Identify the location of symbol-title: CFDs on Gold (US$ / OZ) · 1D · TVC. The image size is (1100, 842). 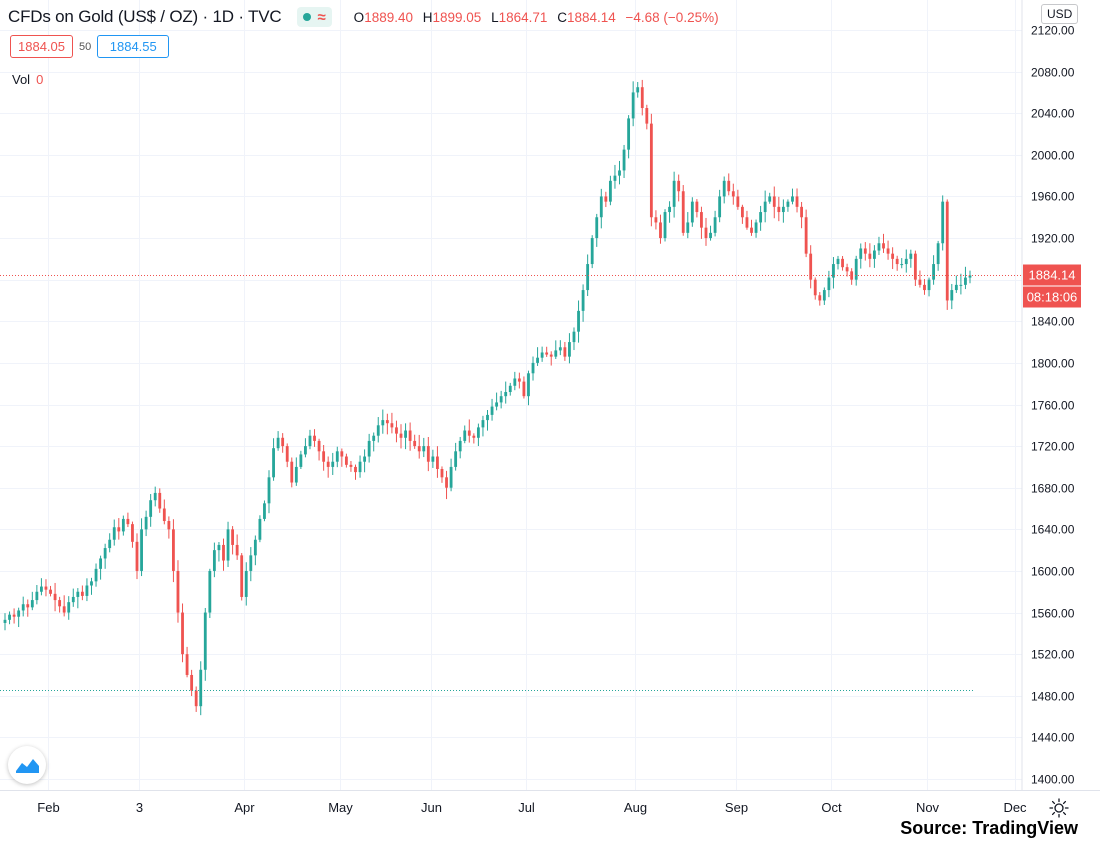
(145, 16).